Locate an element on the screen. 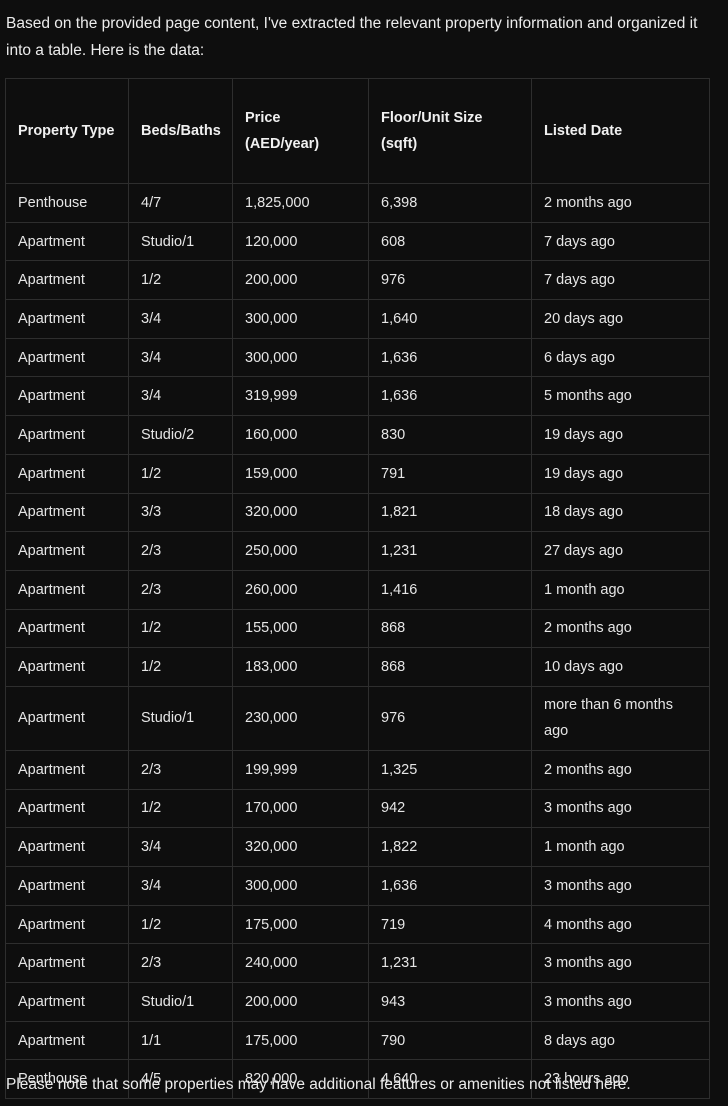  table-row: Apartment Studio/1 200,000 943 3 months ago is located at coordinates (357, 1002).